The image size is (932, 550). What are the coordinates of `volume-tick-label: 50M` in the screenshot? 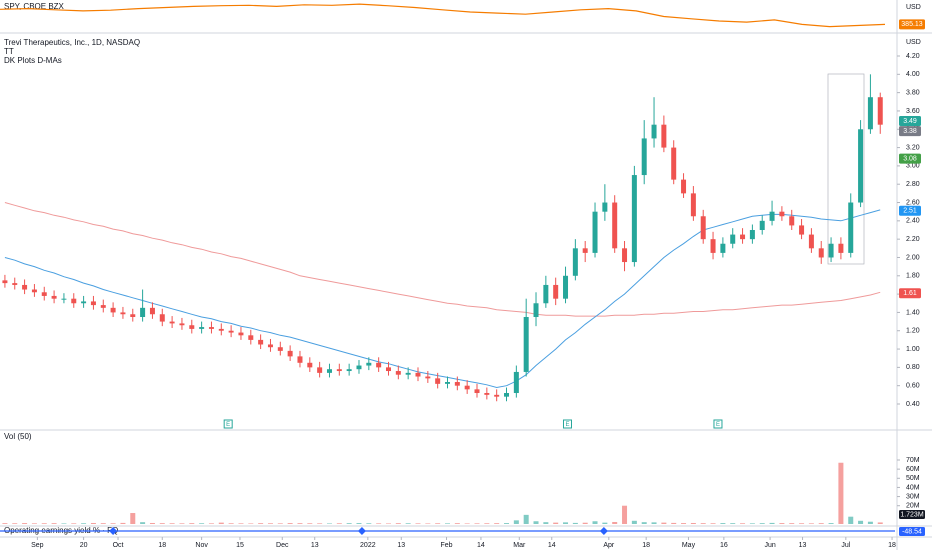 It's located at (913, 478).